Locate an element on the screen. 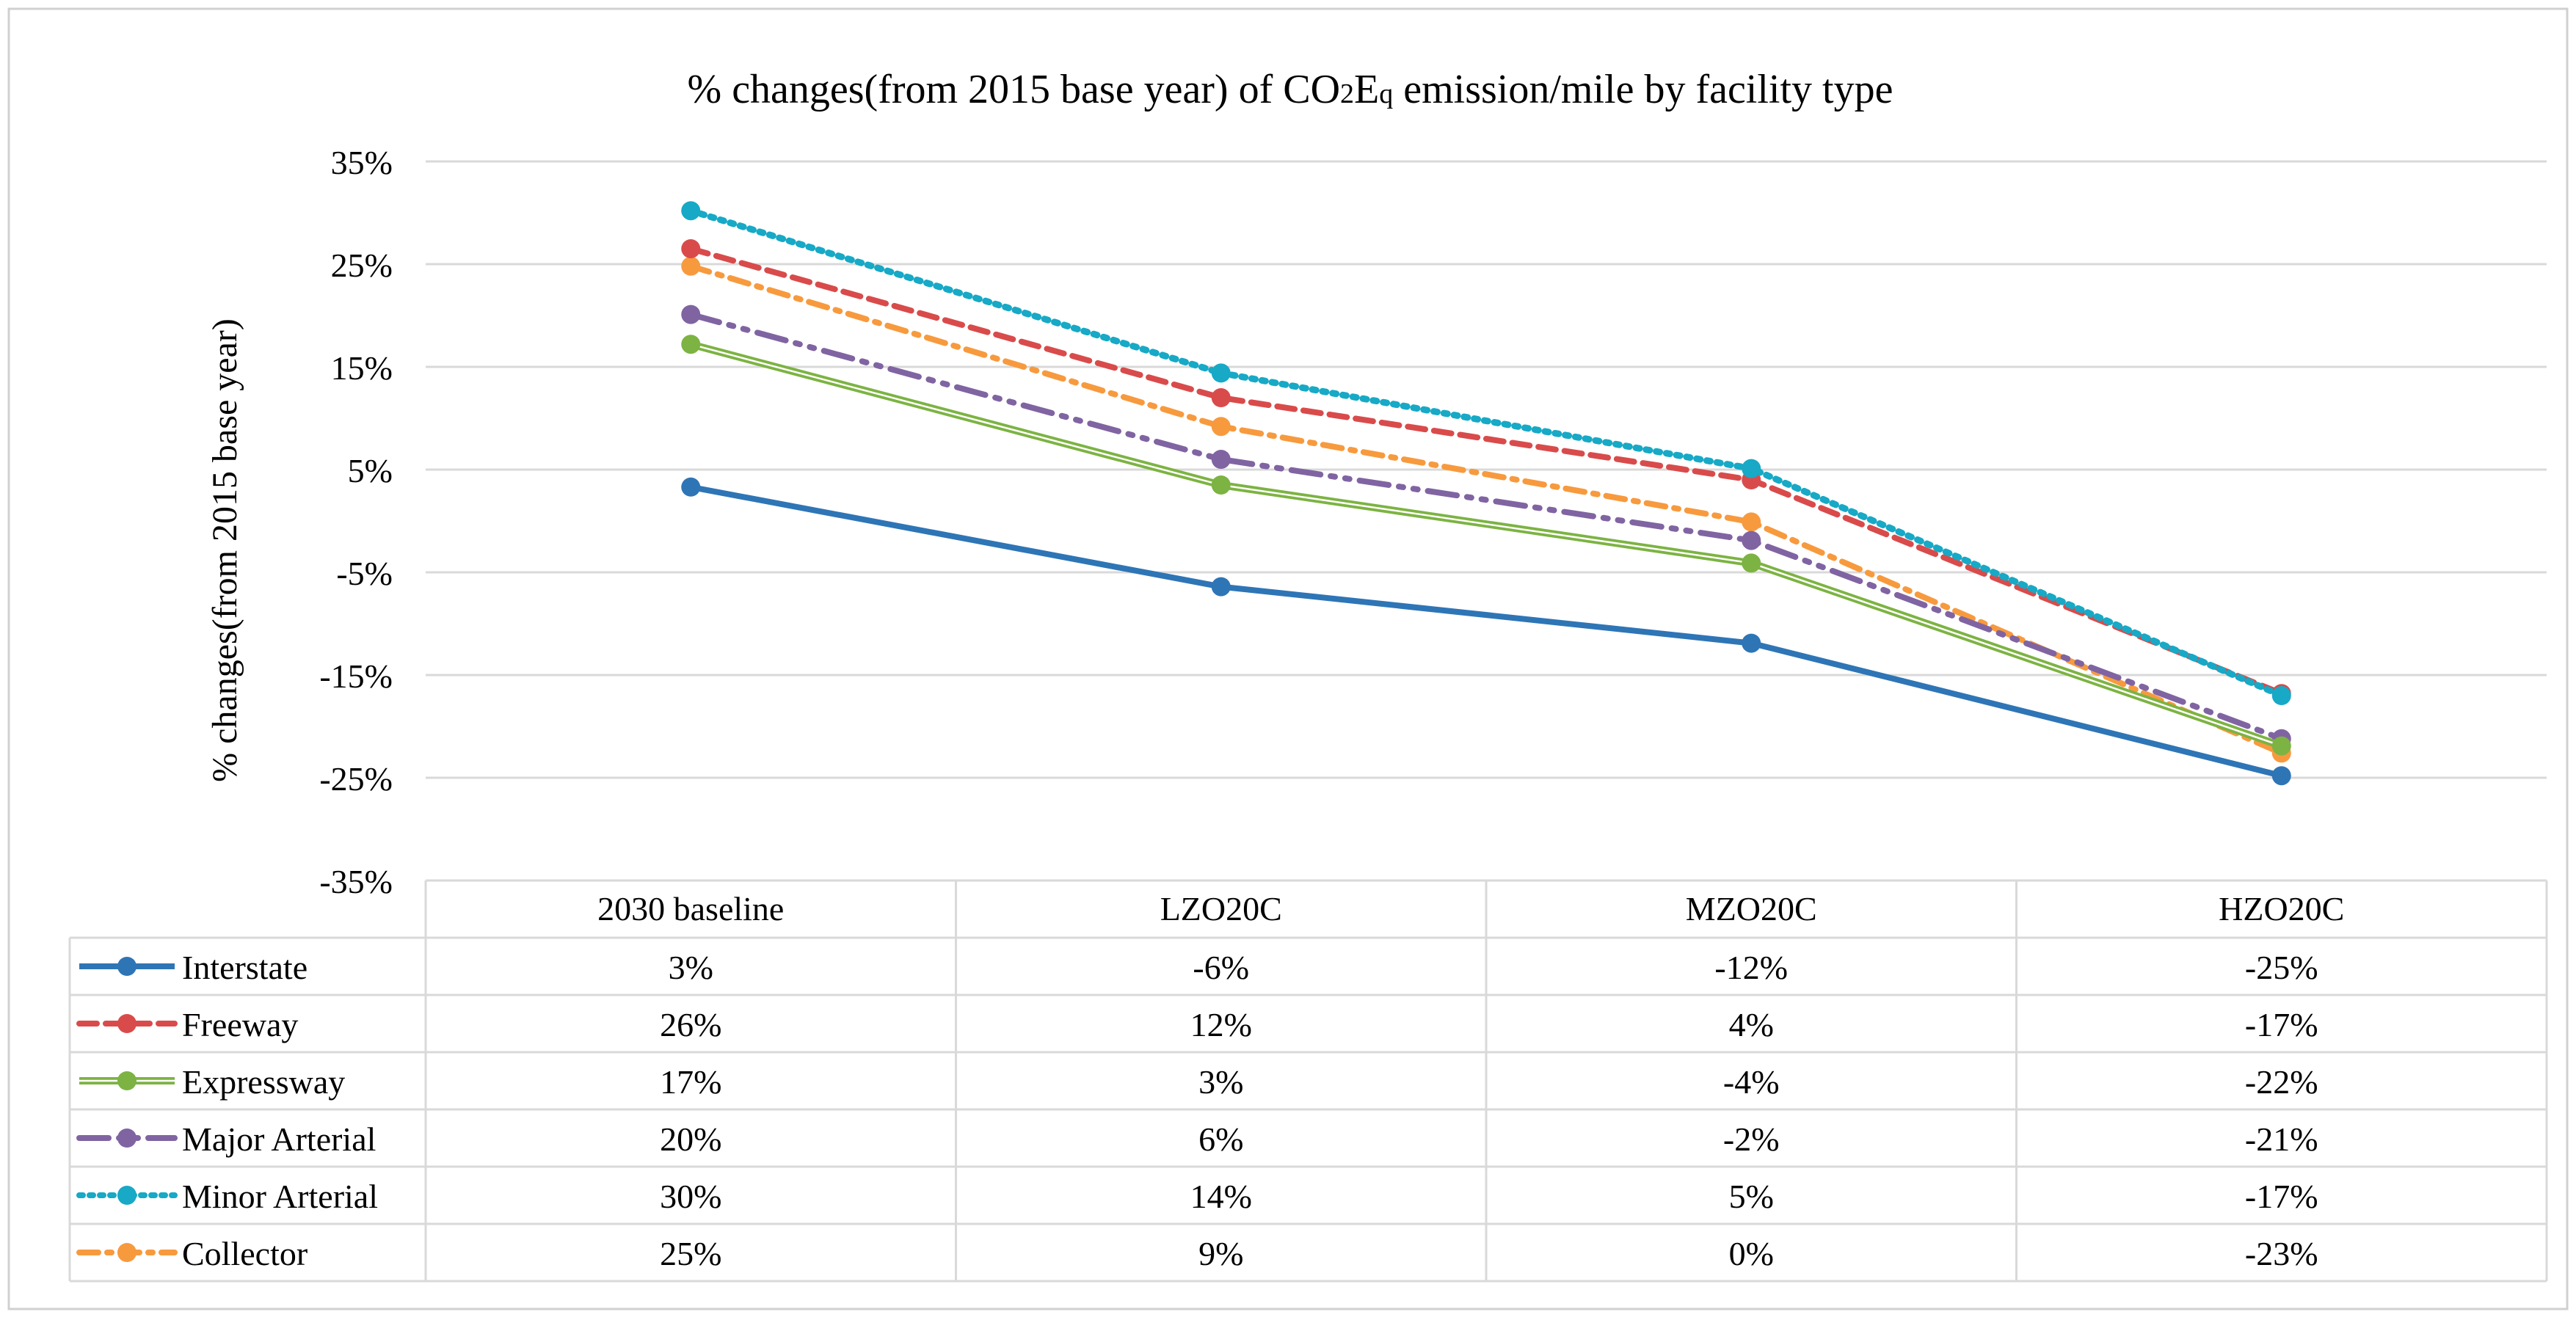  table-cell: 17% is located at coordinates (690, 1082).